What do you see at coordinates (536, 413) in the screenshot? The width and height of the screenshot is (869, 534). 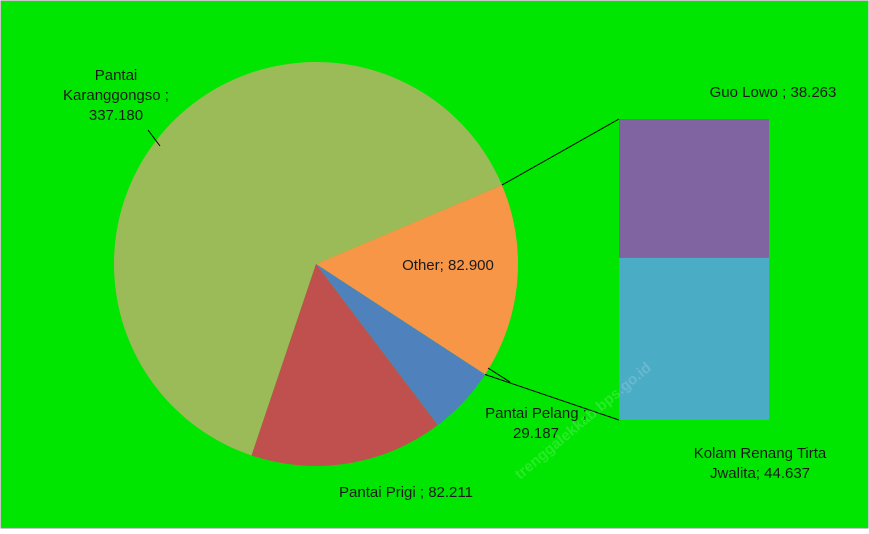 I see `data-label-line: Pantai Pelang ;` at bounding box center [536, 413].